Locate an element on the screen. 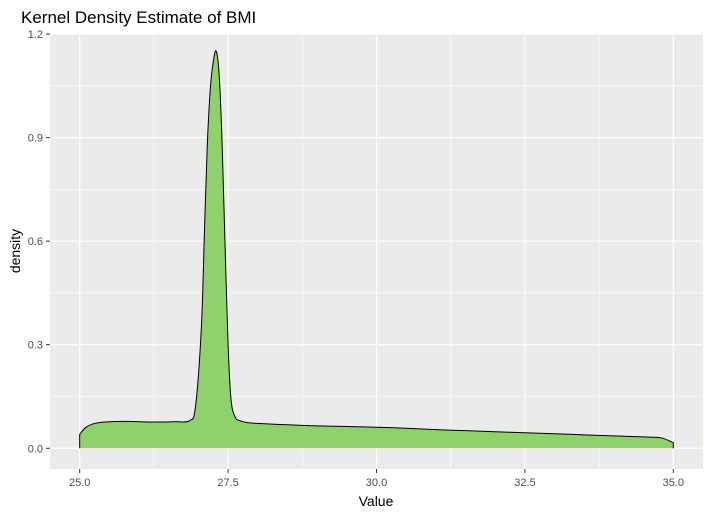  x-tick-label: 25.0 is located at coordinates (79, 483).